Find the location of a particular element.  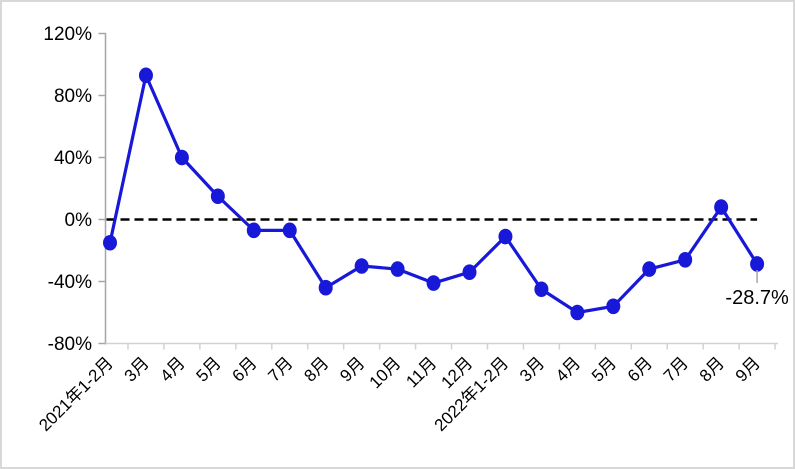

annotation-label: -28.7% is located at coordinates (757, 298).